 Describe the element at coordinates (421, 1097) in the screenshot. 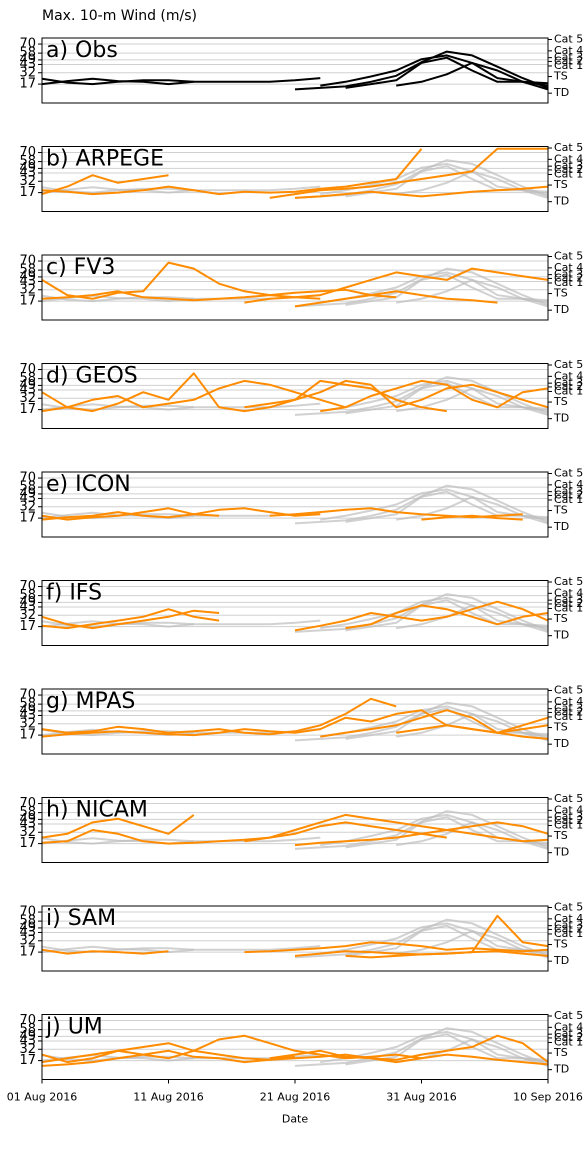

I see `x-tick-label: 31 Aug 2016` at that location.